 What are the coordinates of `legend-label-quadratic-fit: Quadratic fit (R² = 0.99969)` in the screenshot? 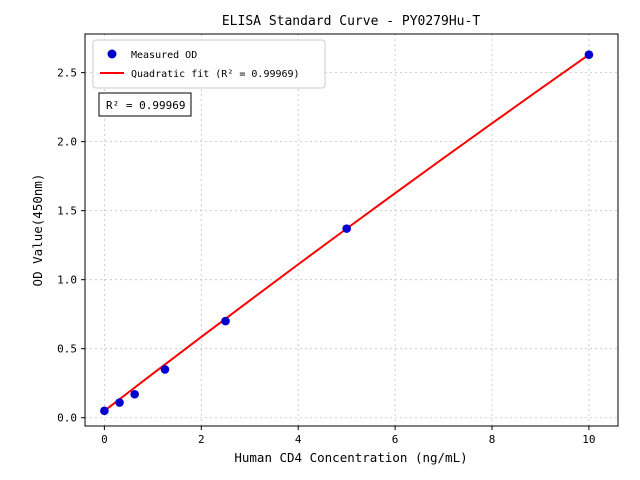 It's located at (215, 74).